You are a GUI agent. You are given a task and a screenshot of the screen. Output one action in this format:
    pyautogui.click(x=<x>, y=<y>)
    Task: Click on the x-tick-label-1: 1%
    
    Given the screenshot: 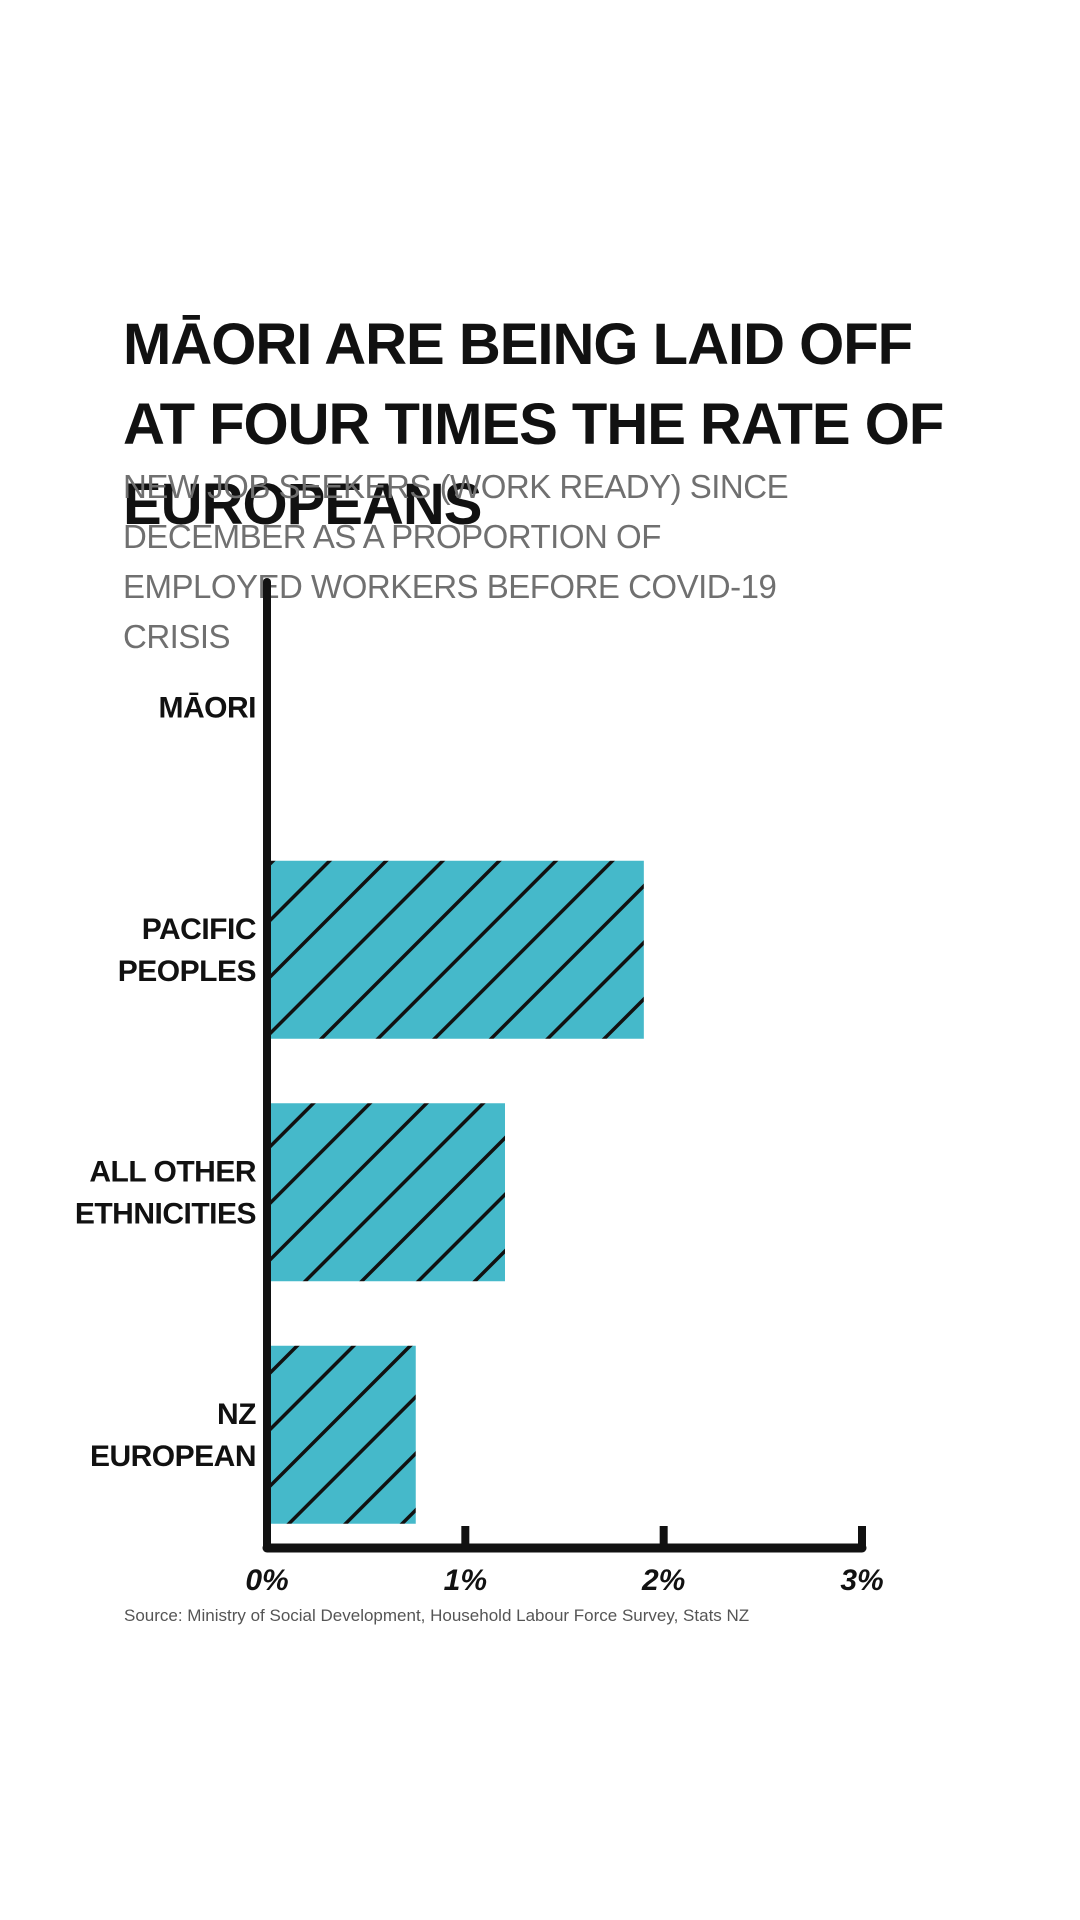 What is the action you would take?
    pyautogui.click(x=465, y=1580)
    